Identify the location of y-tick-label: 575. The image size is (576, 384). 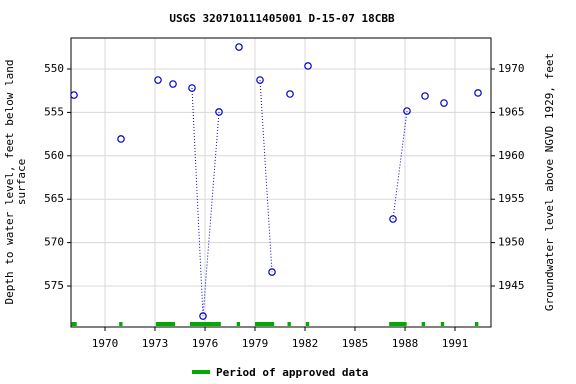
(54, 285).